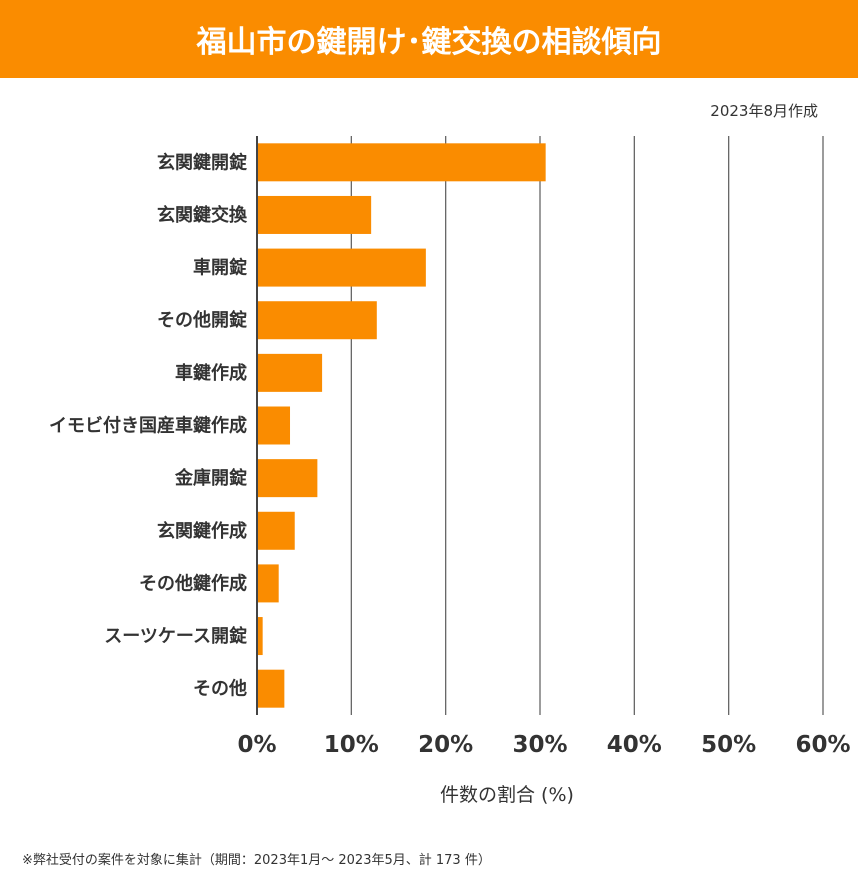 The height and width of the screenshot is (872, 858). What do you see at coordinates (634, 745) in the screenshot?
I see `x-tick-label: 40%` at bounding box center [634, 745].